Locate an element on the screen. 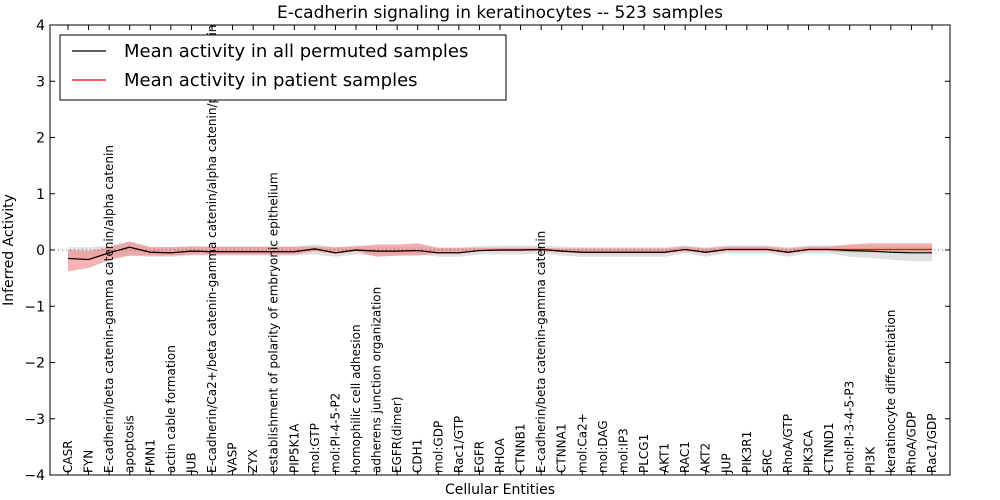  x-tick-label: adherens junction organization is located at coordinates (377, 380).